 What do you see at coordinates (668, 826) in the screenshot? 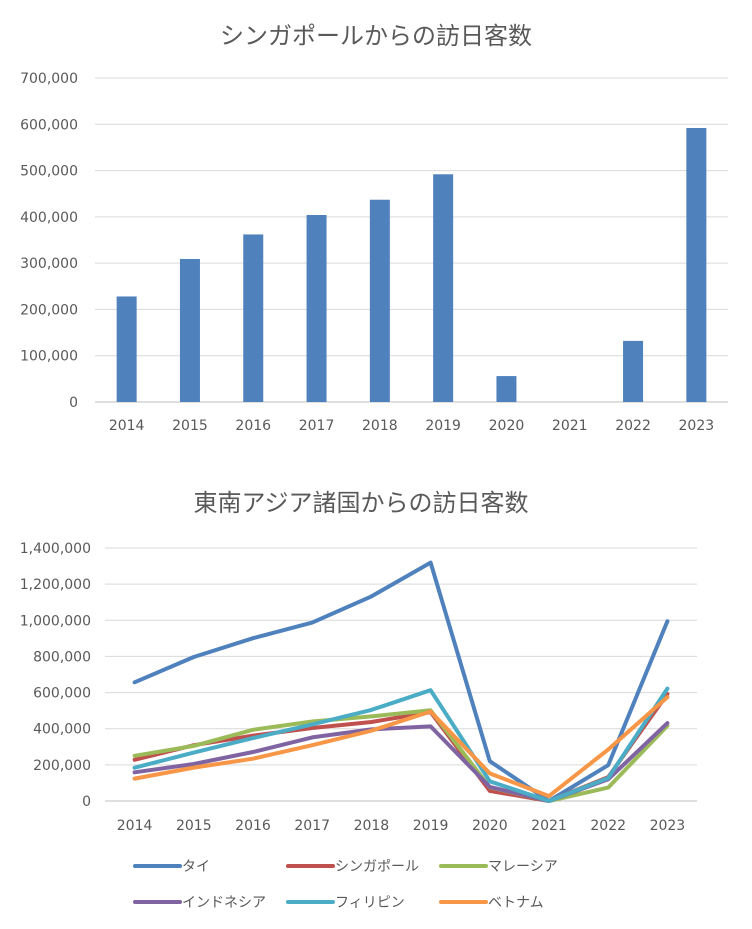
I see `line-x-tick-label: 2023` at bounding box center [668, 826].